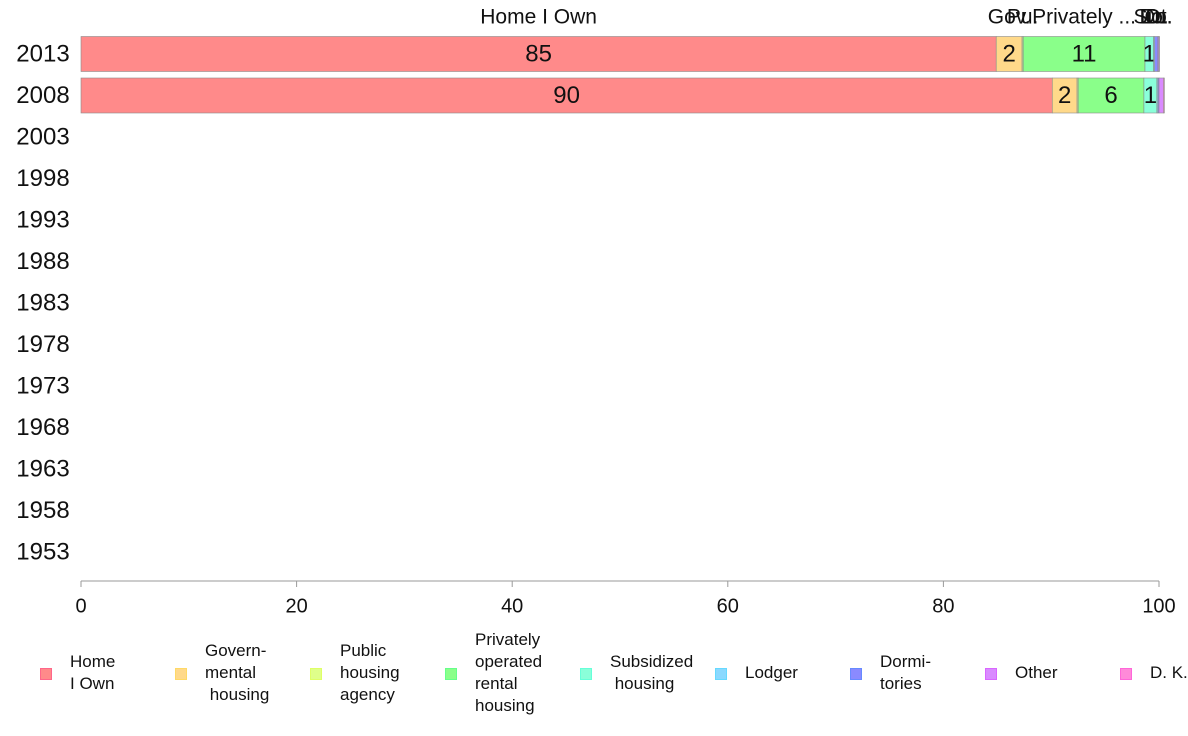  I want to click on series-top-label: Lo., so click(1154, 17).